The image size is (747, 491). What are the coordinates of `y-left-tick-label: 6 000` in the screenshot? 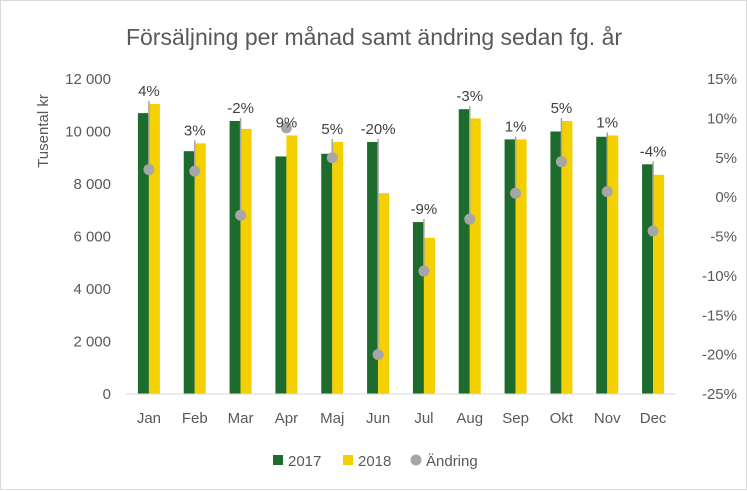 It's located at (92, 237).